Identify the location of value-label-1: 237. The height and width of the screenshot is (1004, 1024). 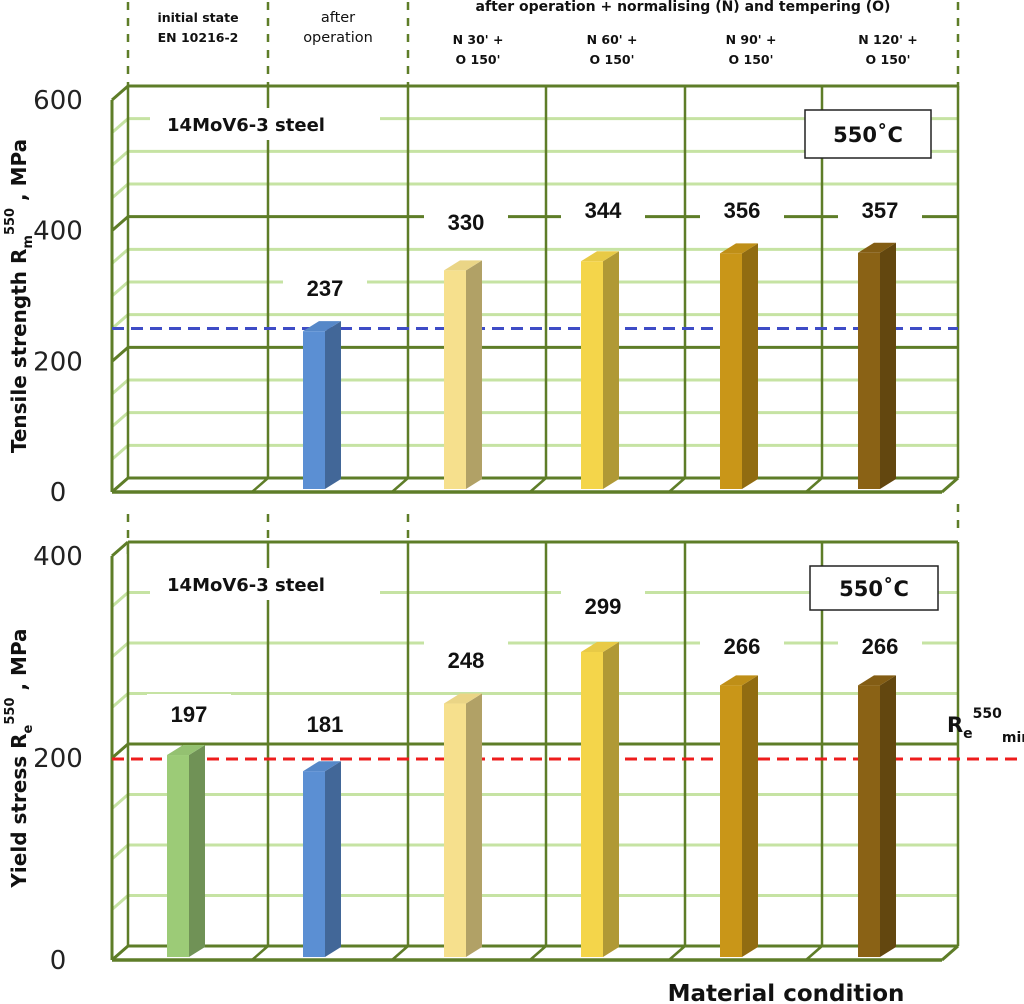
(325, 288).